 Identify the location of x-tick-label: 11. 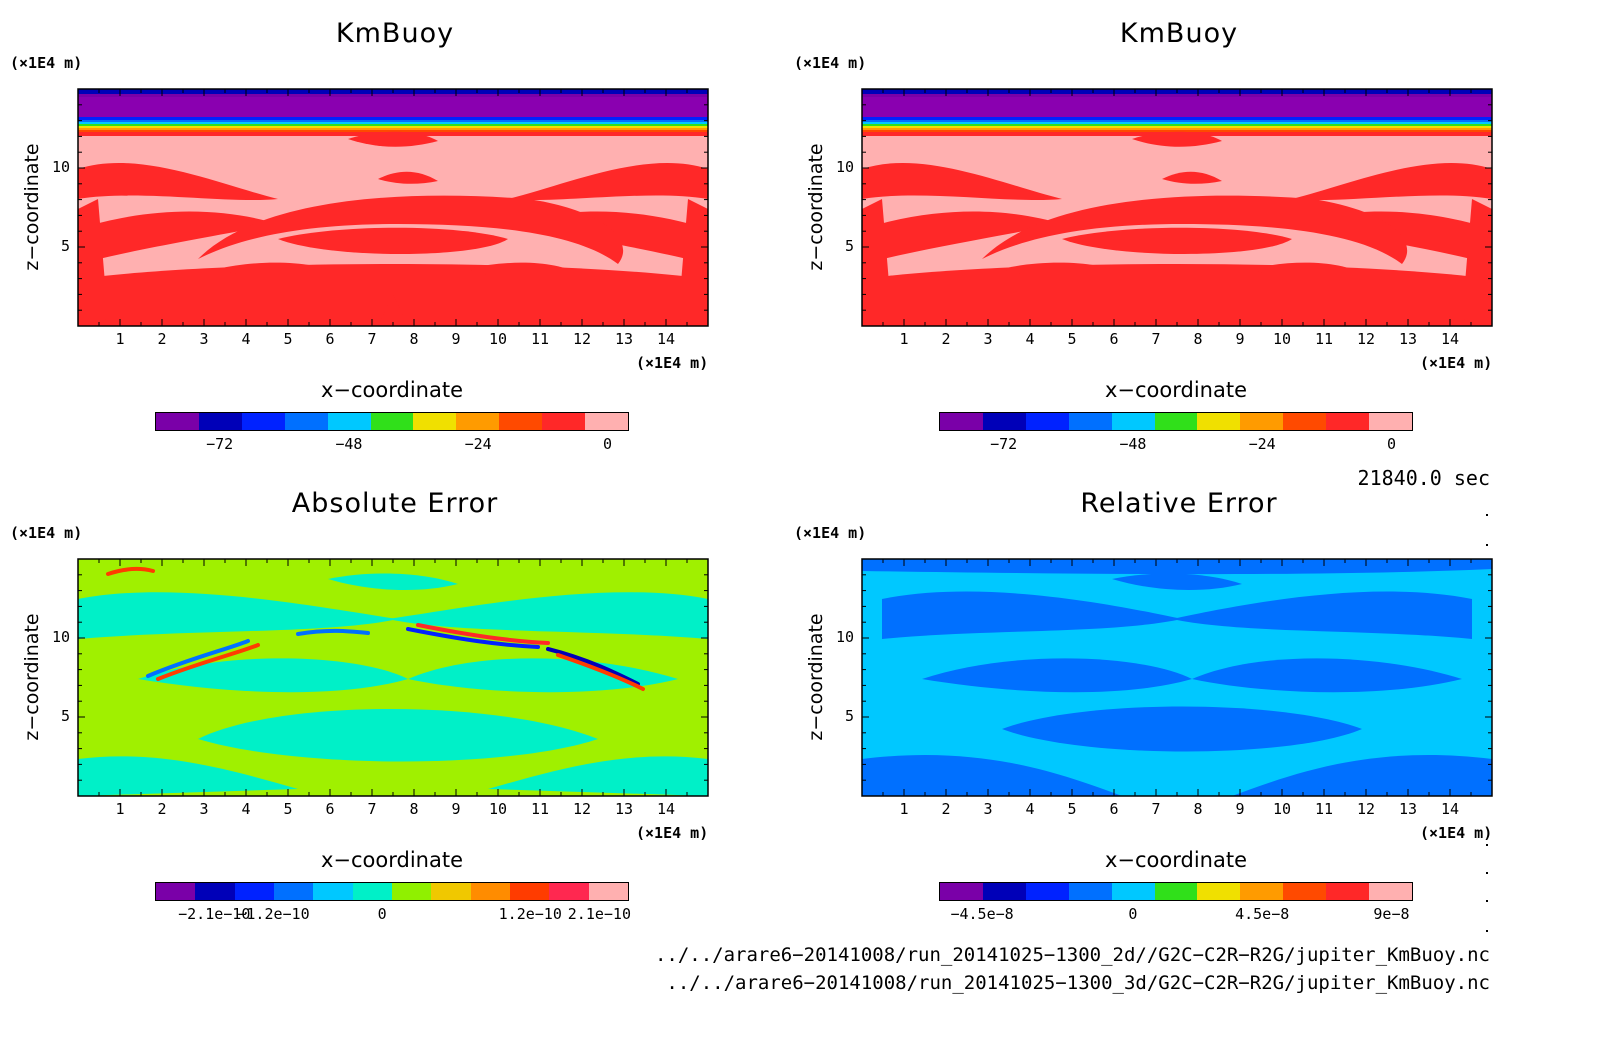
(540, 339).